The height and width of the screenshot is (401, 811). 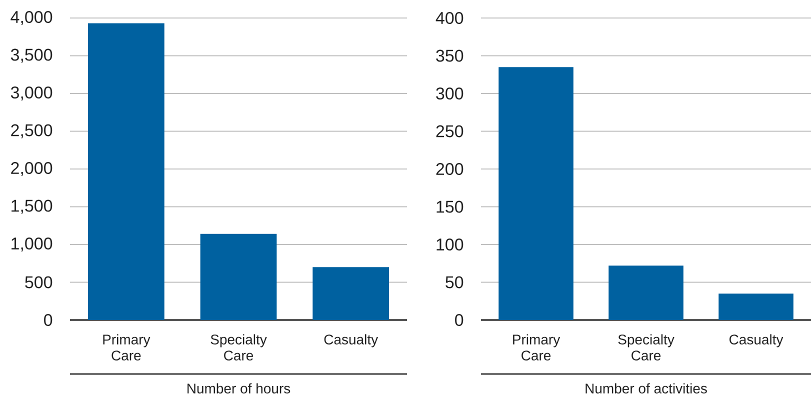 I want to click on y-tick-label: 4,000, so click(x=31, y=18).